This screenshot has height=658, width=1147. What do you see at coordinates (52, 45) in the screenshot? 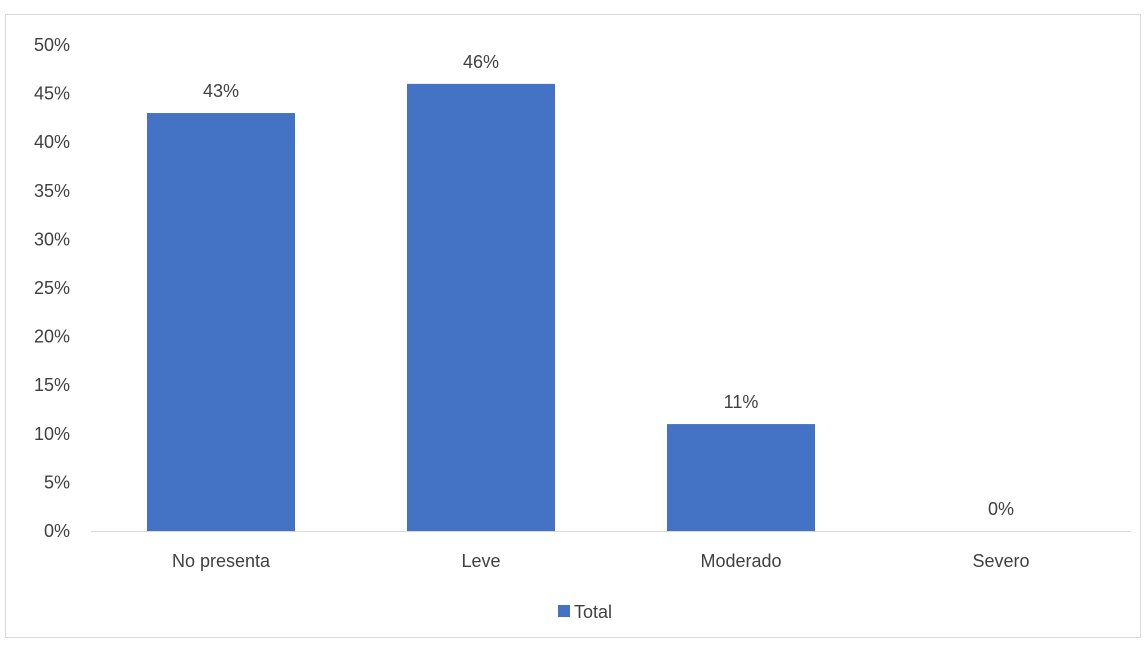
I see `y-tick-label: 50%` at bounding box center [52, 45].